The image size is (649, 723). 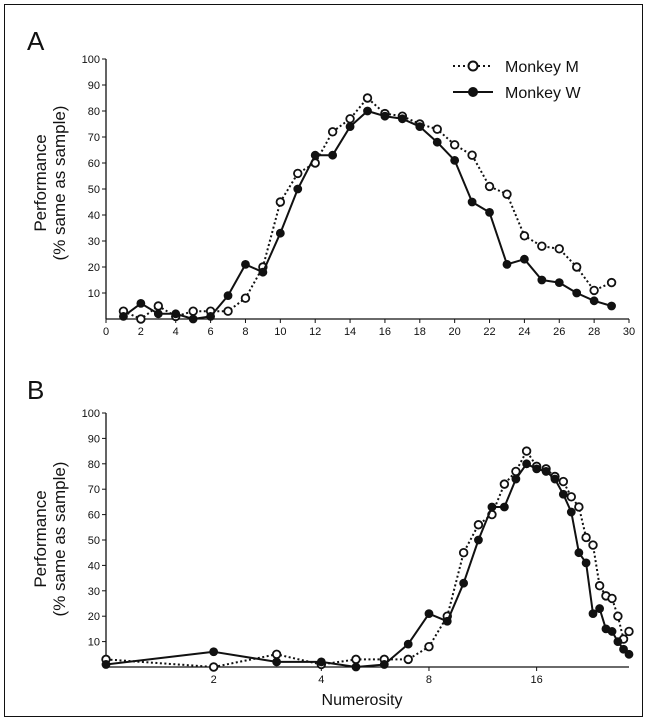 I want to click on legend-label-monkey-w: Monkey W, so click(x=543, y=93).